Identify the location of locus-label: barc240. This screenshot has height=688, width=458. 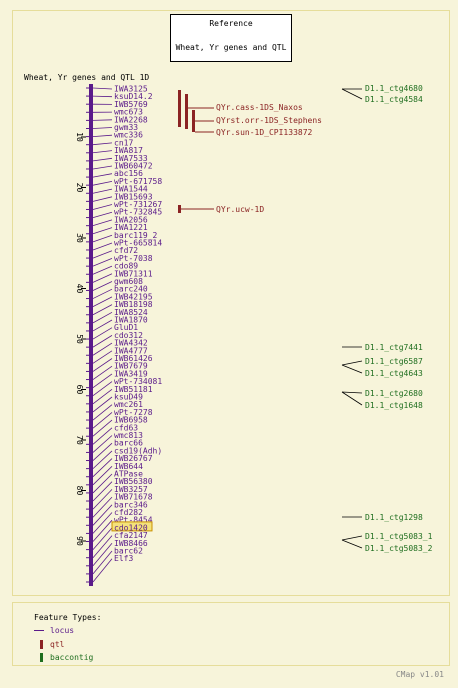
(131, 289).